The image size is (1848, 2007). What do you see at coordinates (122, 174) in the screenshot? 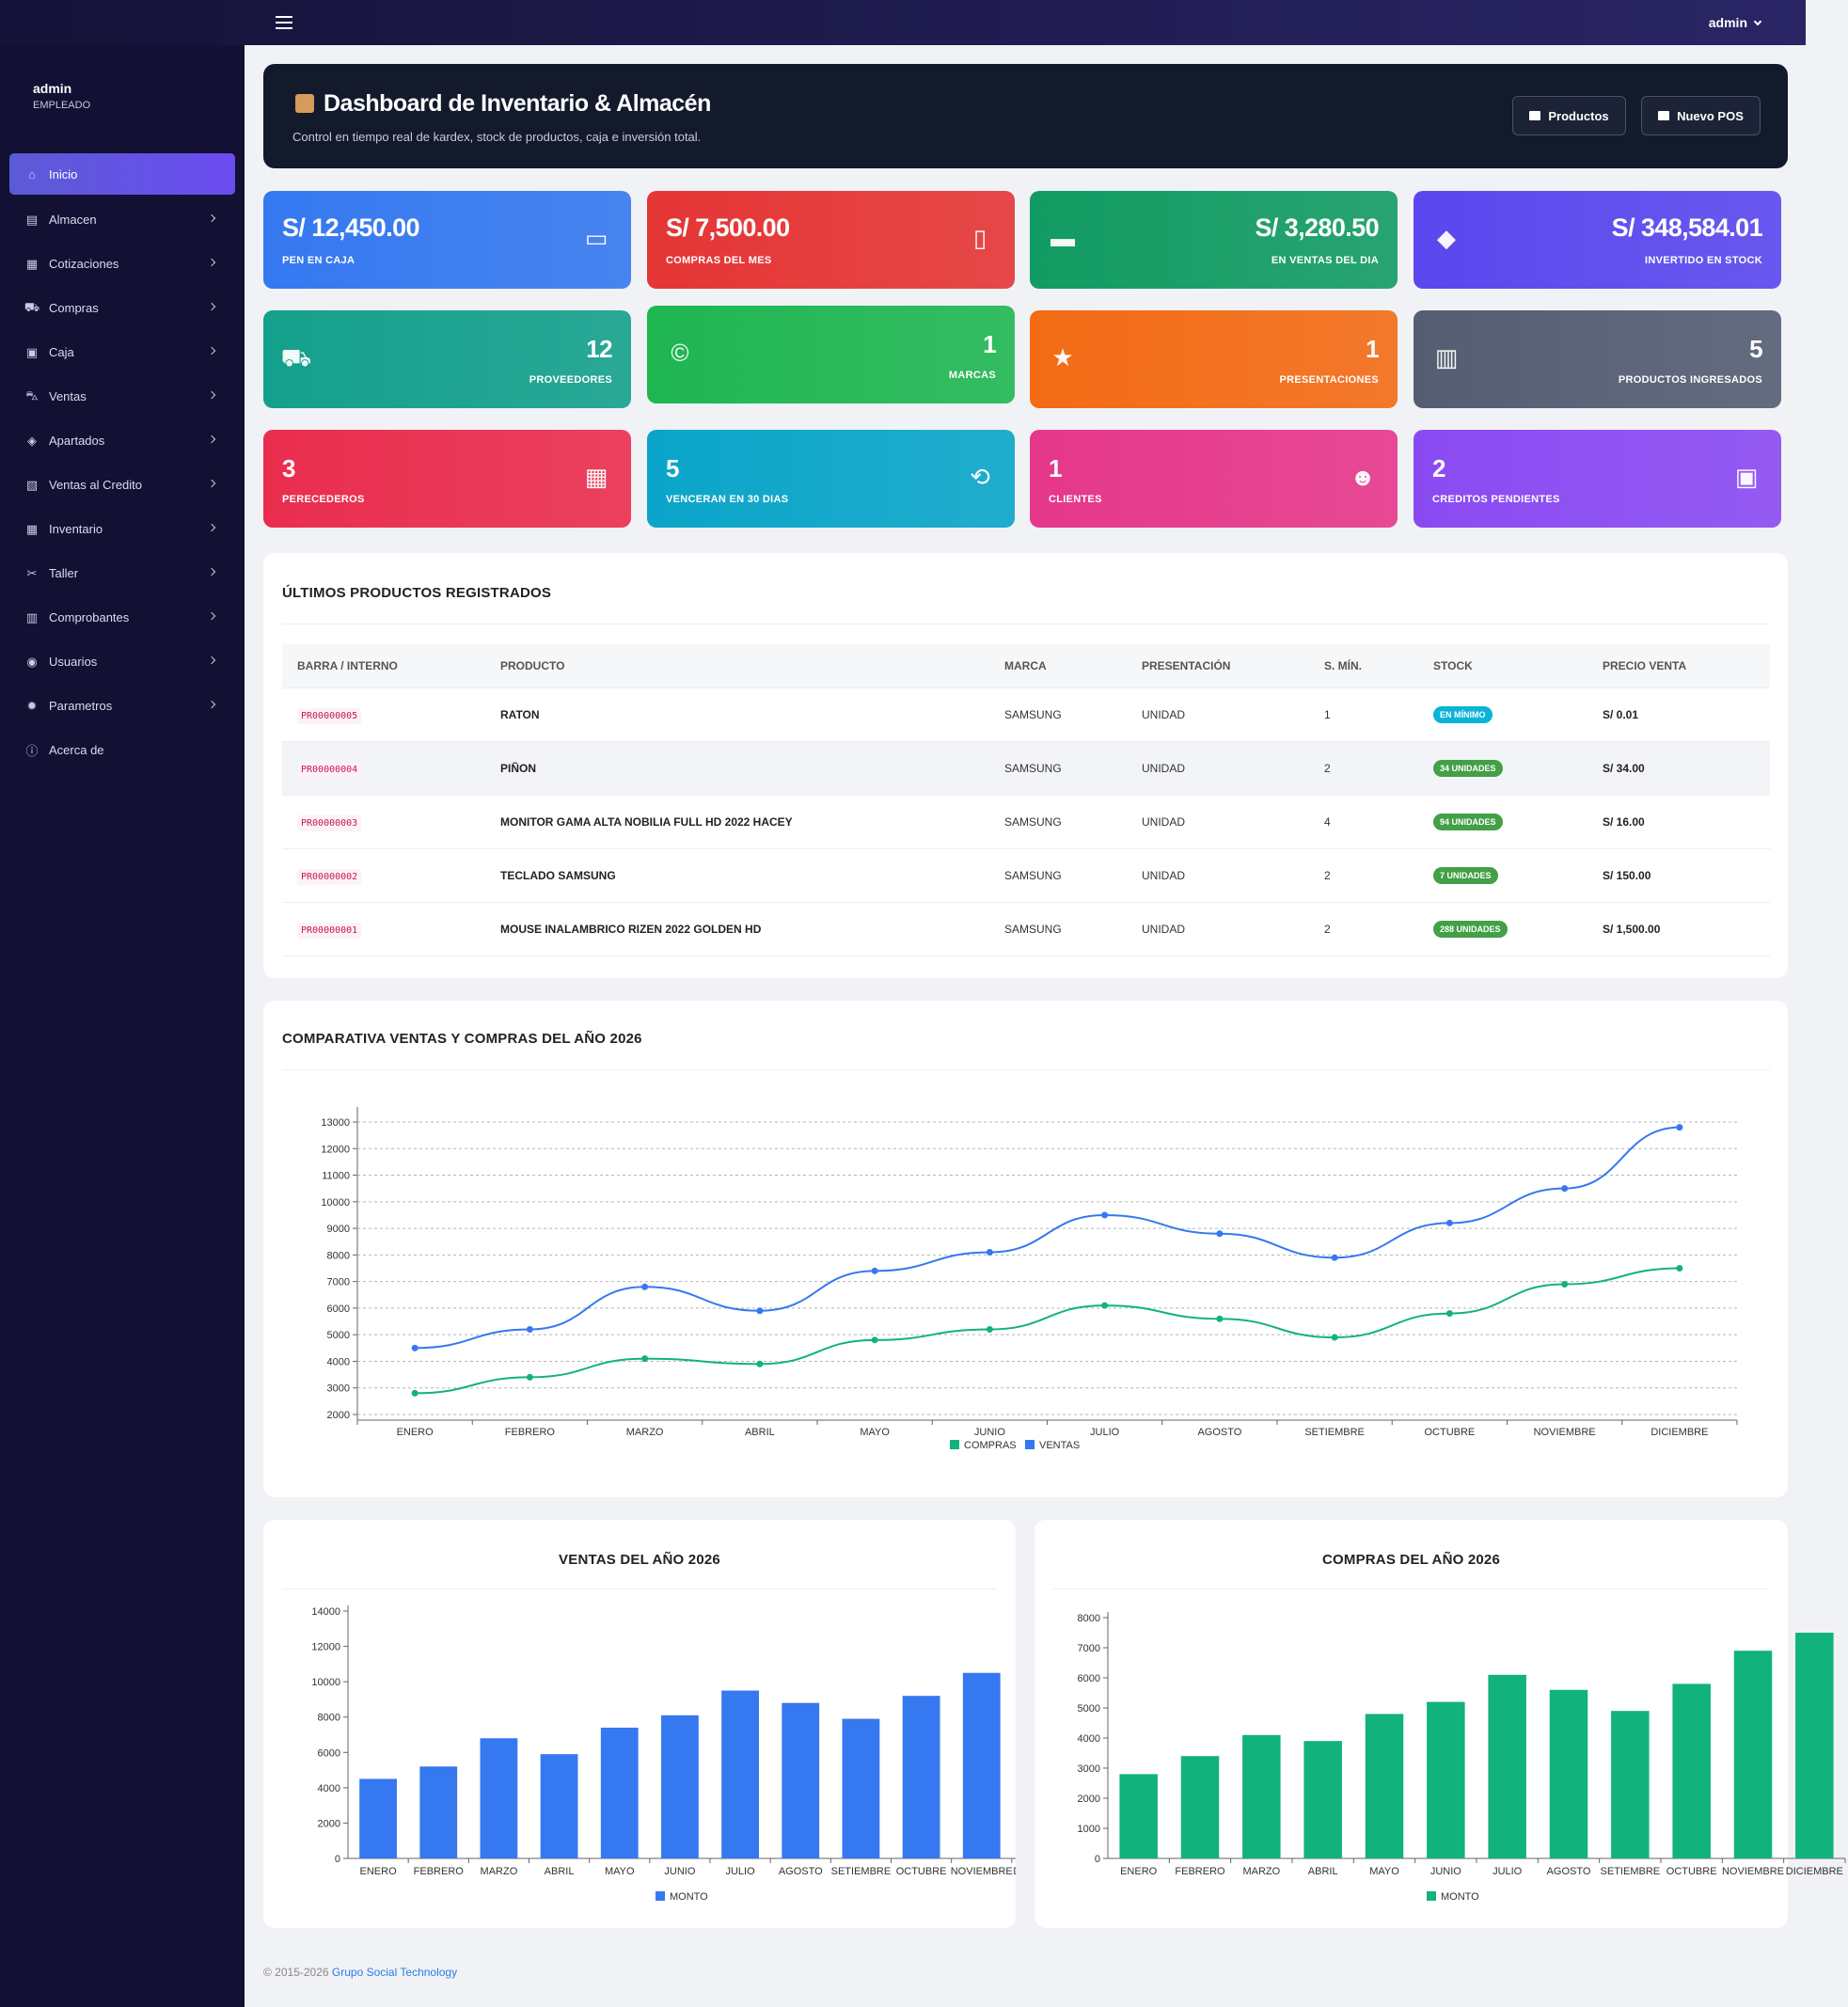
I see `sidebar-item-inicio: ⌂ Inicio` at bounding box center [122, 174].